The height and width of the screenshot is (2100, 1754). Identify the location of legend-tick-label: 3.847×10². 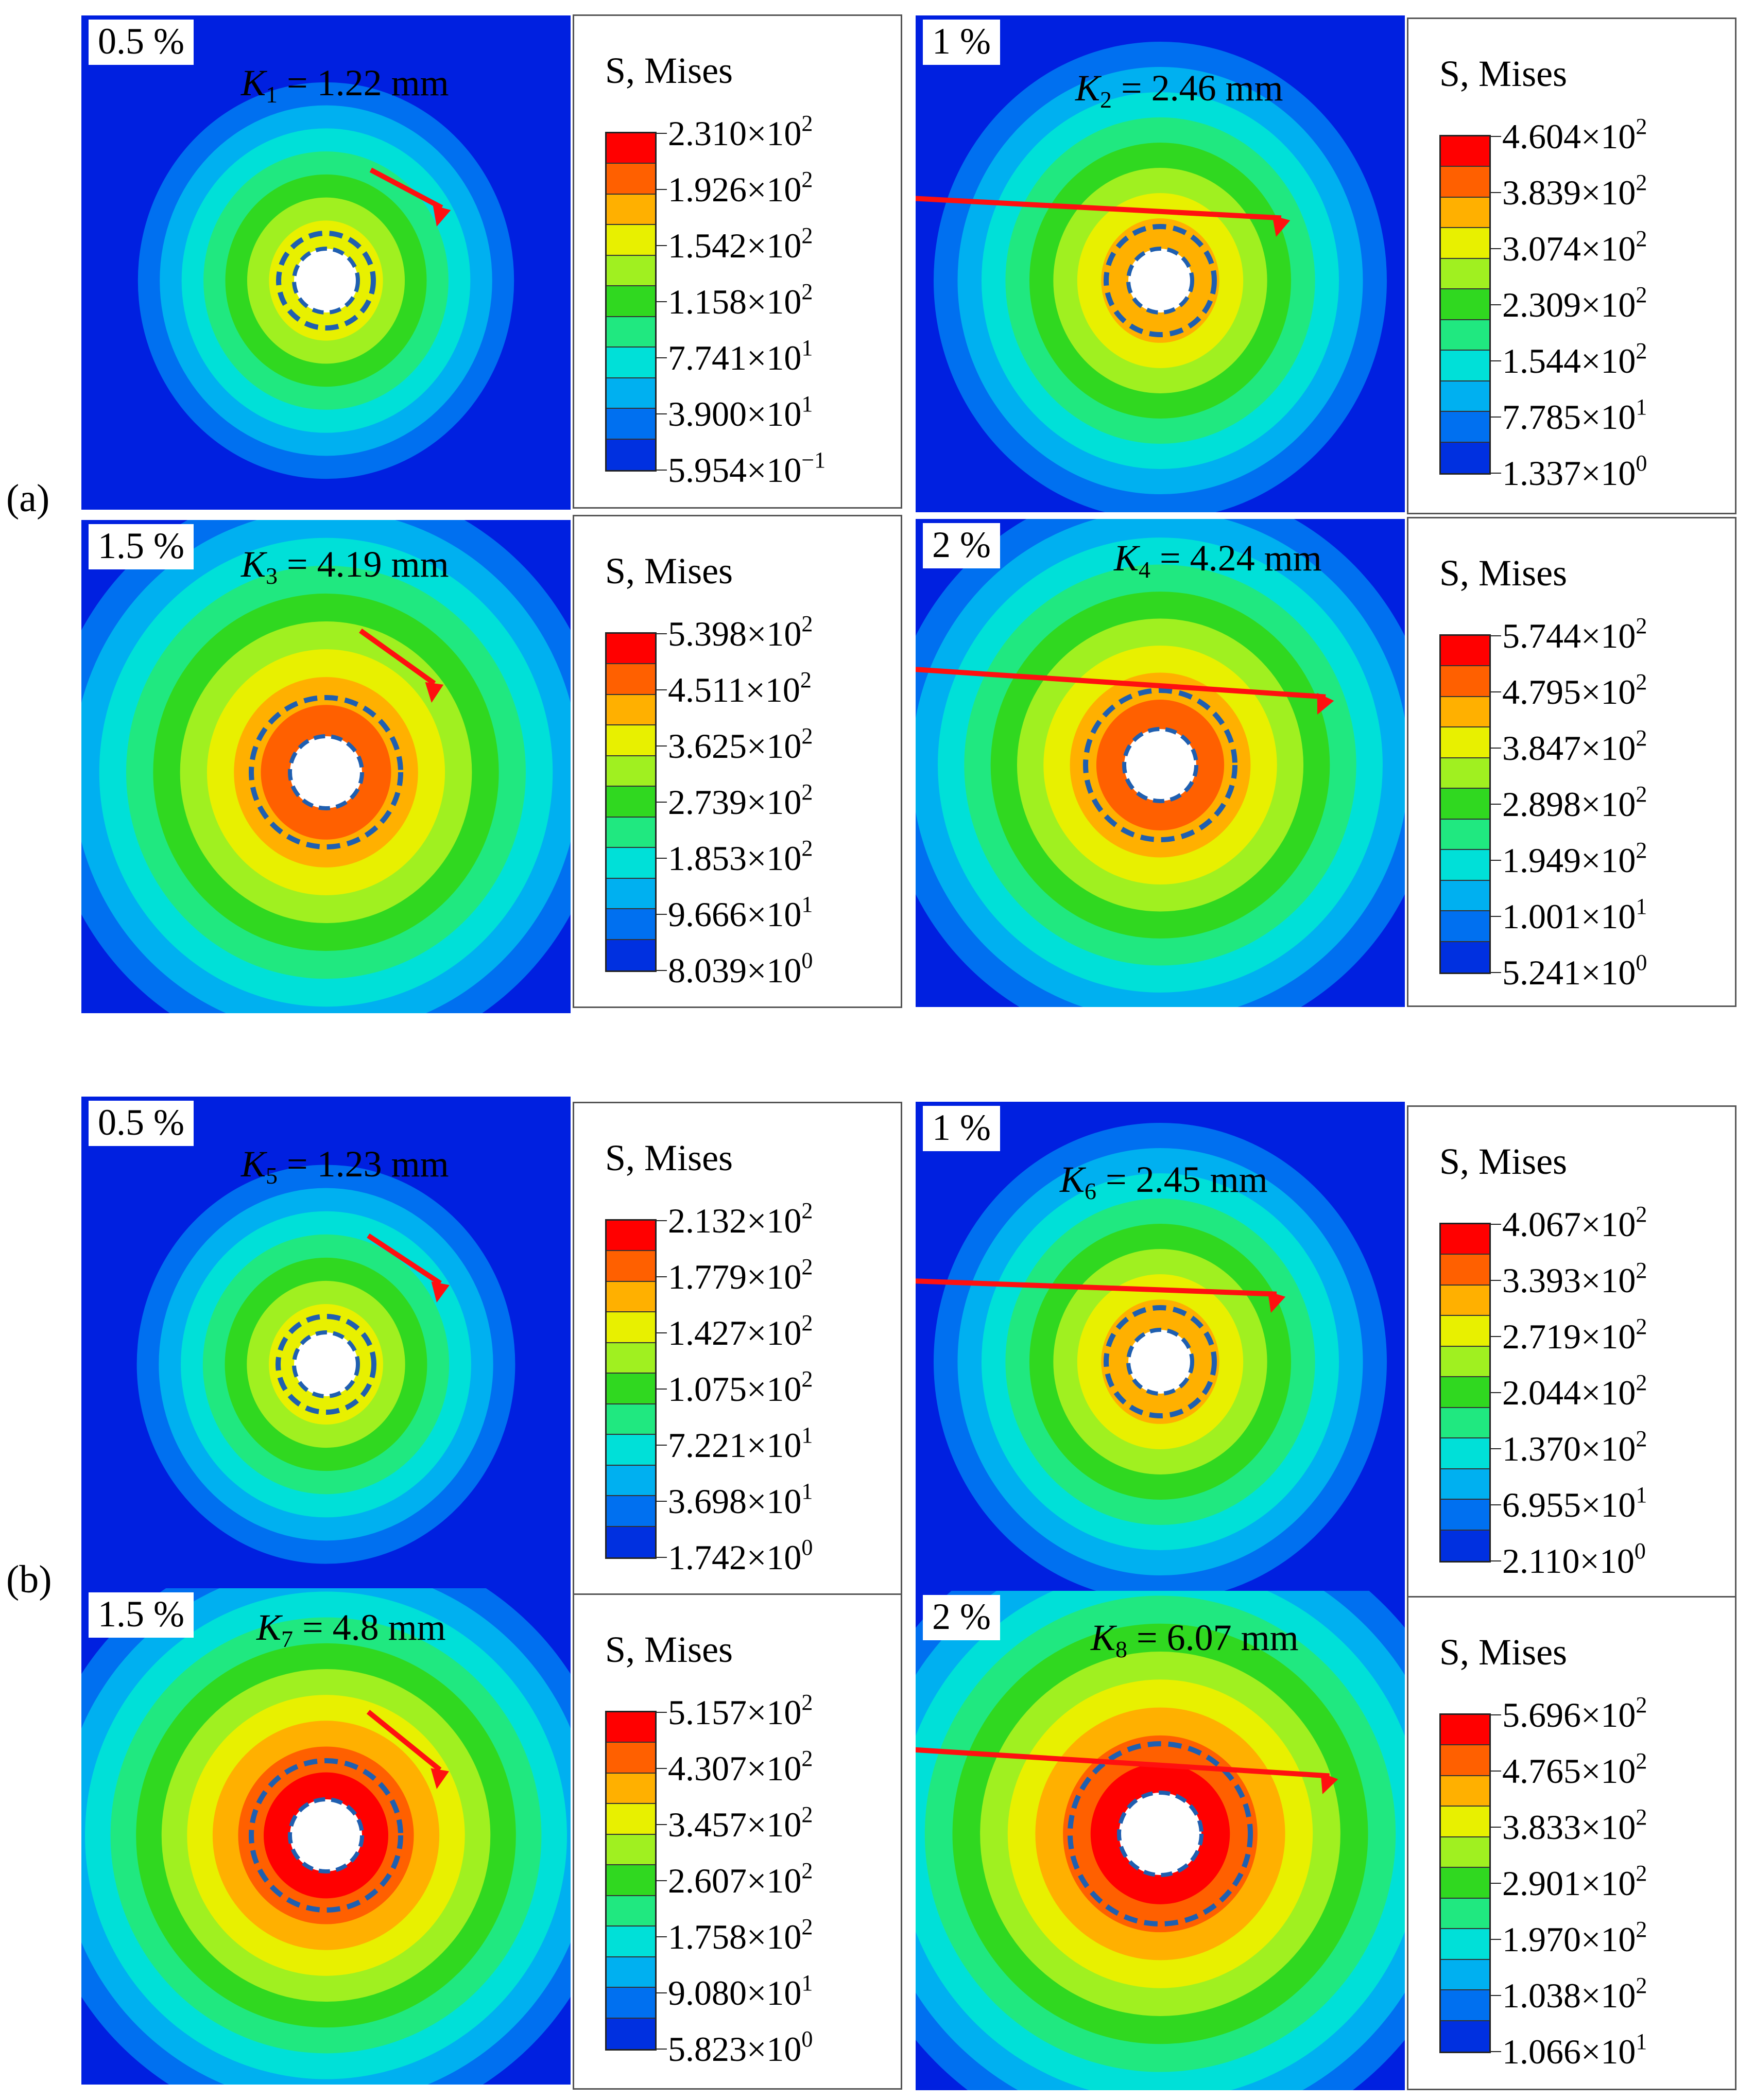
(1574, 746).